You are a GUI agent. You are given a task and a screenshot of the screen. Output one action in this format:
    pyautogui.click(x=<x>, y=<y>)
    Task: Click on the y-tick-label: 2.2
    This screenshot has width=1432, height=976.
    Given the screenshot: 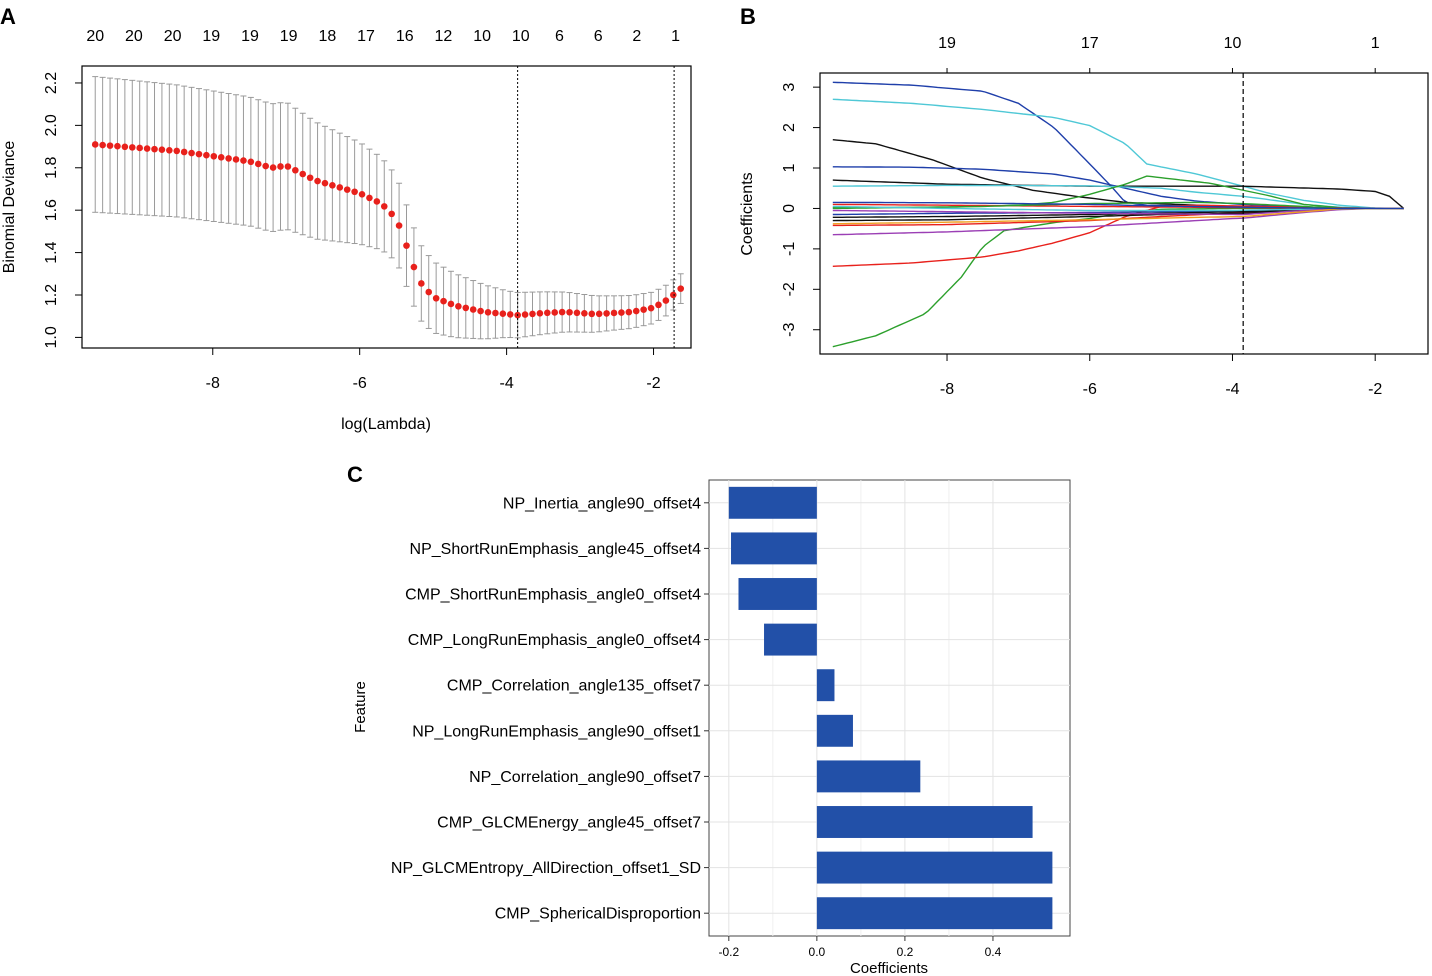 What is the action you would take?
    pyautogui.click(x=51, y=83)
    